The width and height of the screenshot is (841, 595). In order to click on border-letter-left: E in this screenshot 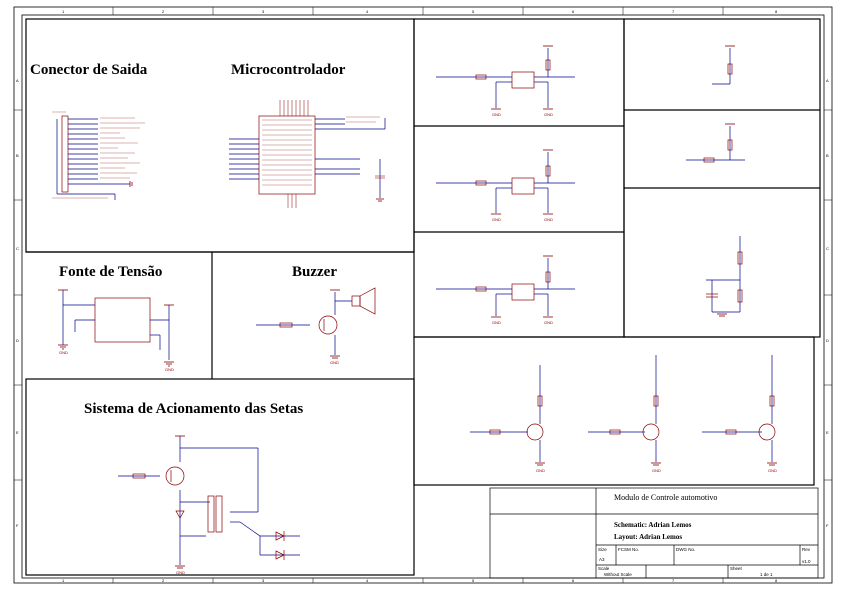, I will do `click(17, 432)`.